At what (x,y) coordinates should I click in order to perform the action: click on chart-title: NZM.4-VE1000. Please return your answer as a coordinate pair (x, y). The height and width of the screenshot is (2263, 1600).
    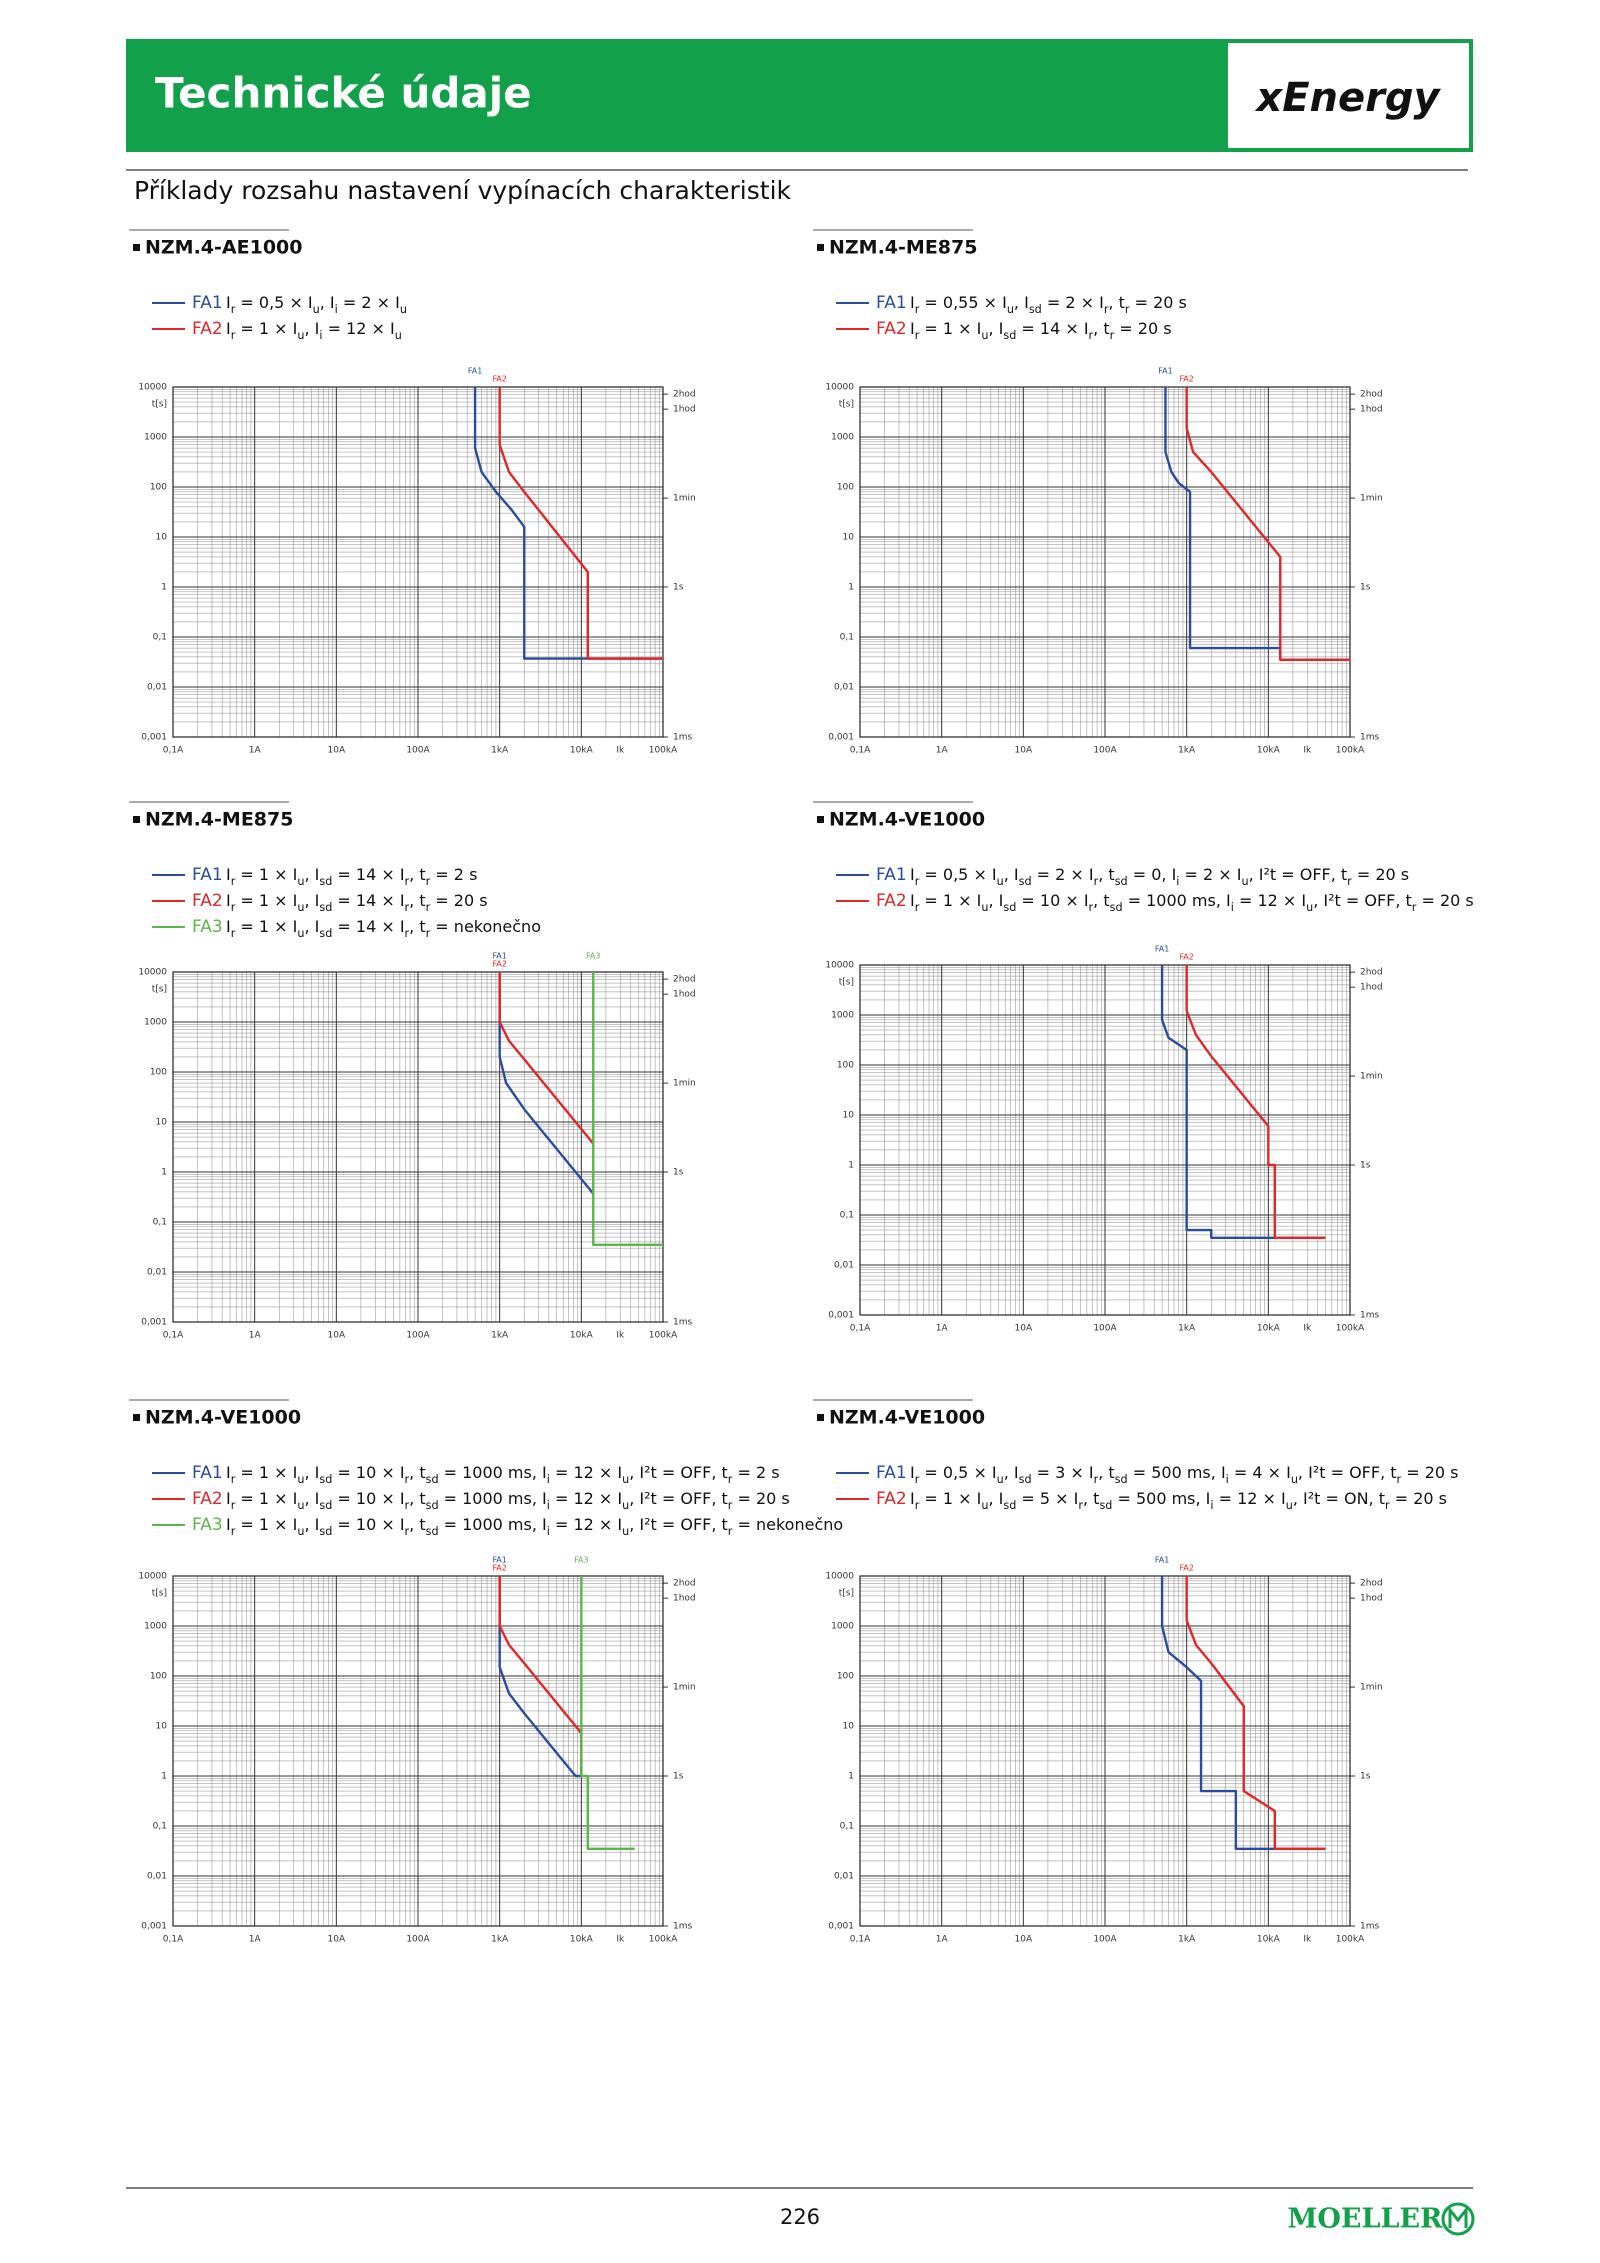
    Looking at the image, I should click on (223, 1418).